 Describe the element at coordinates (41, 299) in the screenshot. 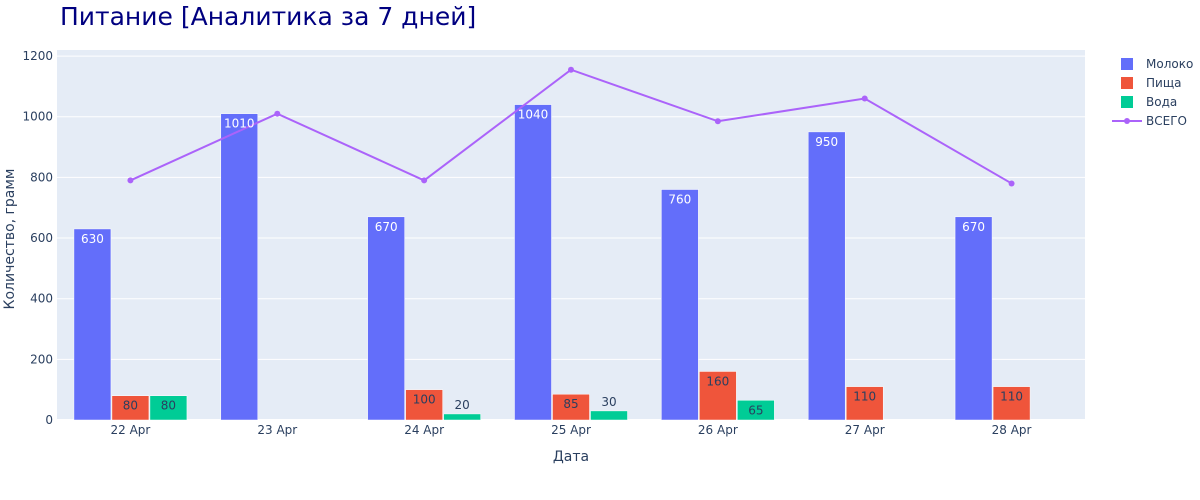

I see `y-tick-label: 400` at that location.